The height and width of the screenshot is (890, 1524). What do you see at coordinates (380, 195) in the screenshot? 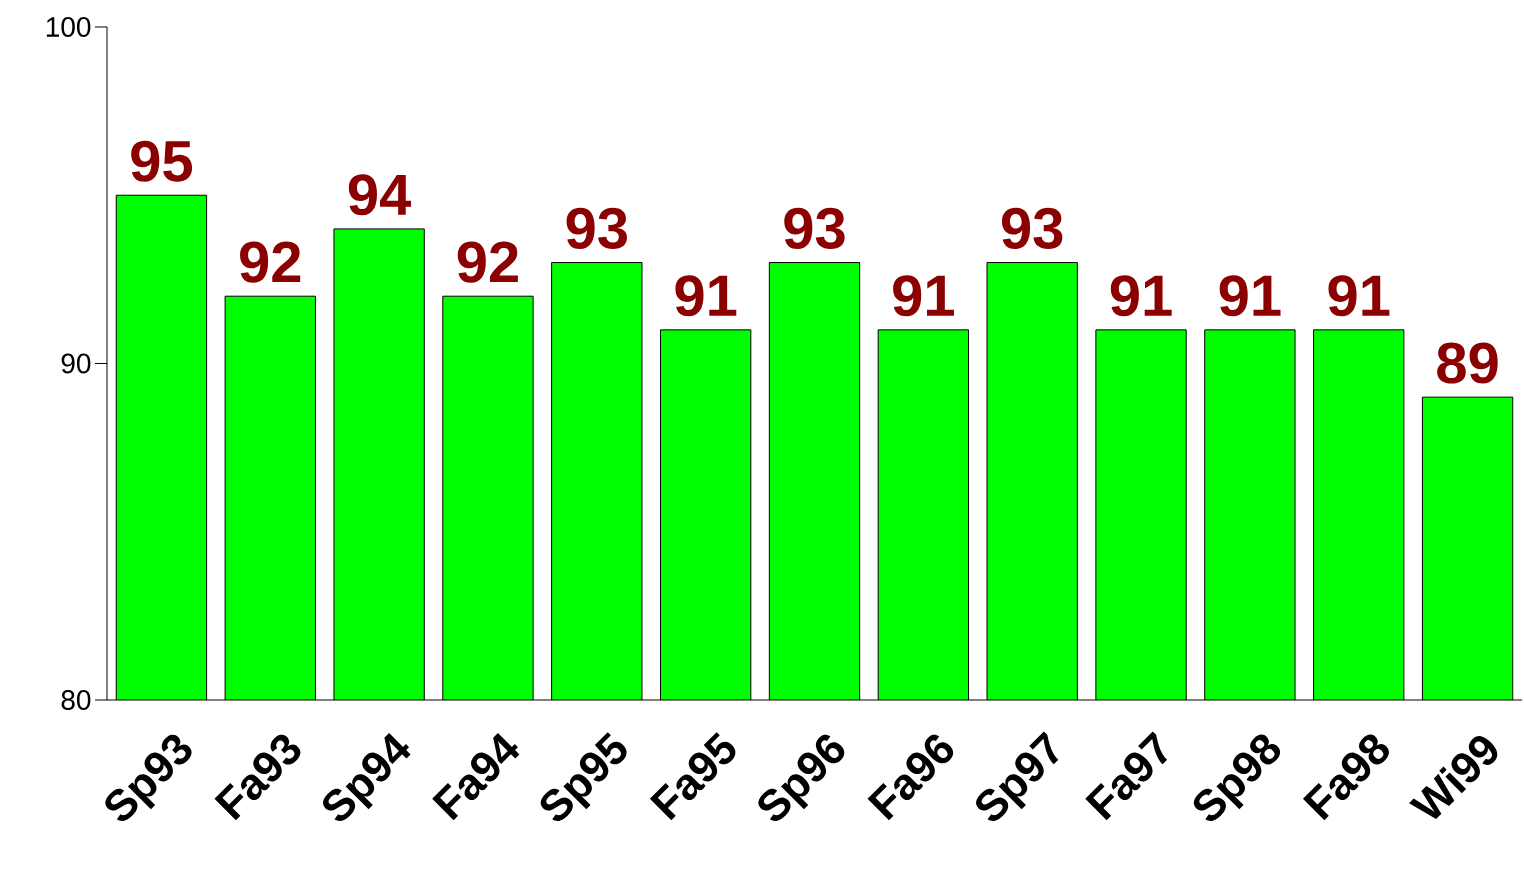
I see `data-label: 94` at bounding box center [380, 195].